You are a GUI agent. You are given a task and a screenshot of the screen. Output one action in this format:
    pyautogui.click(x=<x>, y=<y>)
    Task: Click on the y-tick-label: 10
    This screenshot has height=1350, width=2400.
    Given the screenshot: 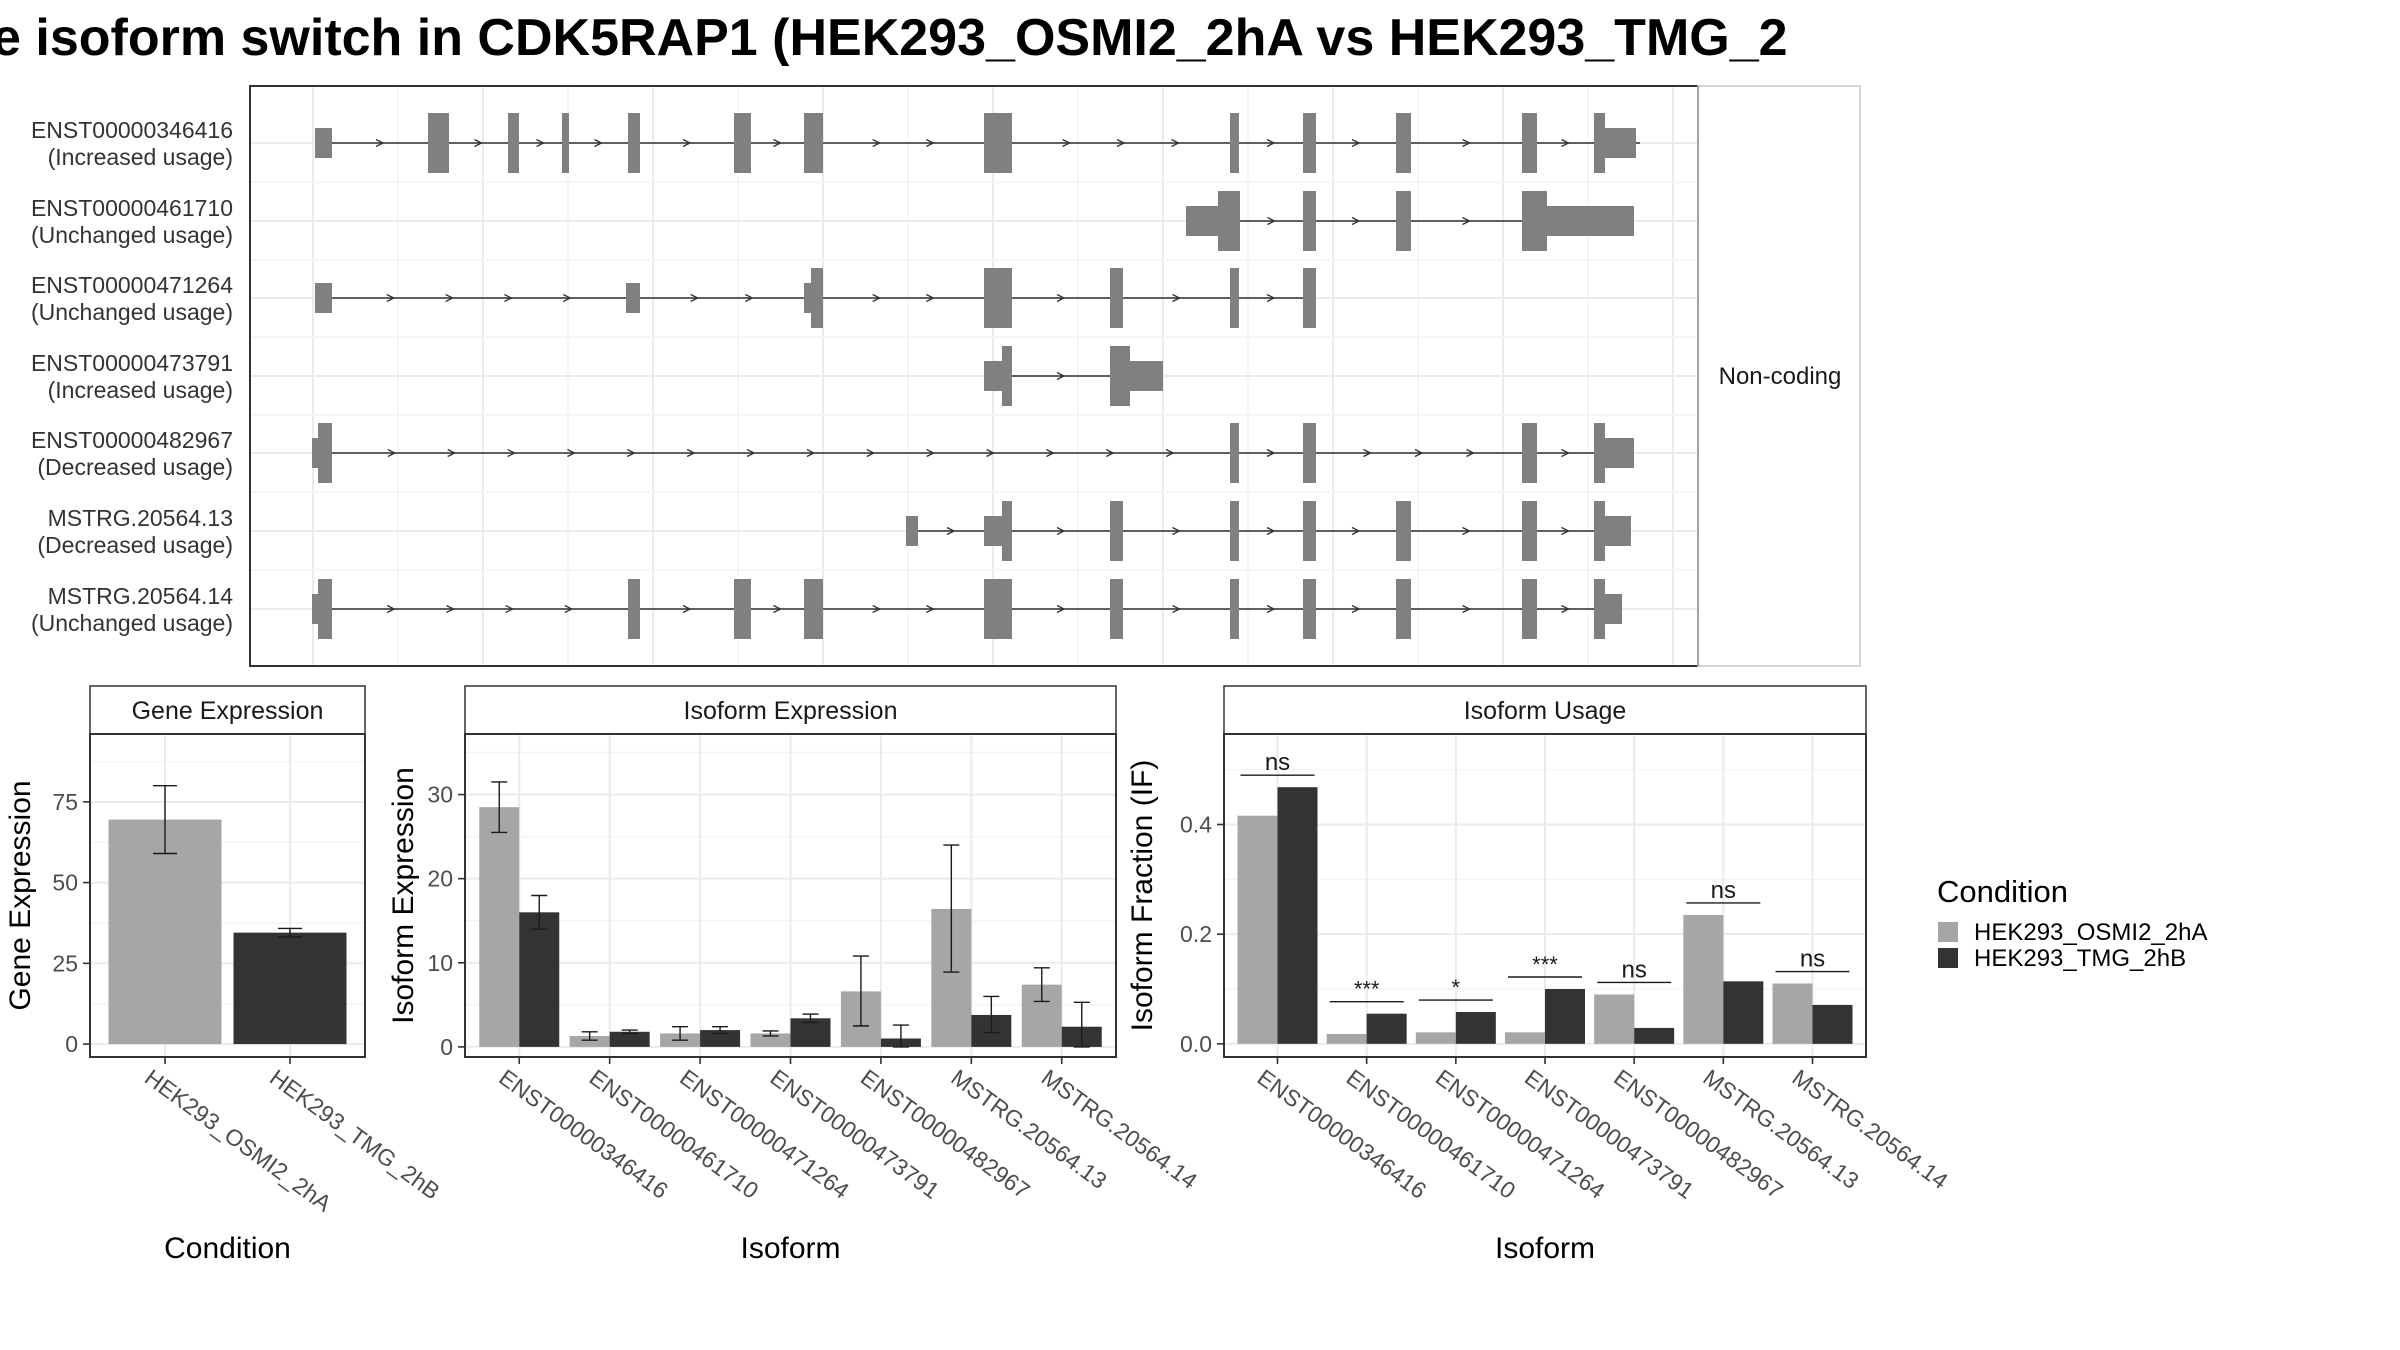 What is the action you would take?
    pyautogui.click(x=440, y=963)
    